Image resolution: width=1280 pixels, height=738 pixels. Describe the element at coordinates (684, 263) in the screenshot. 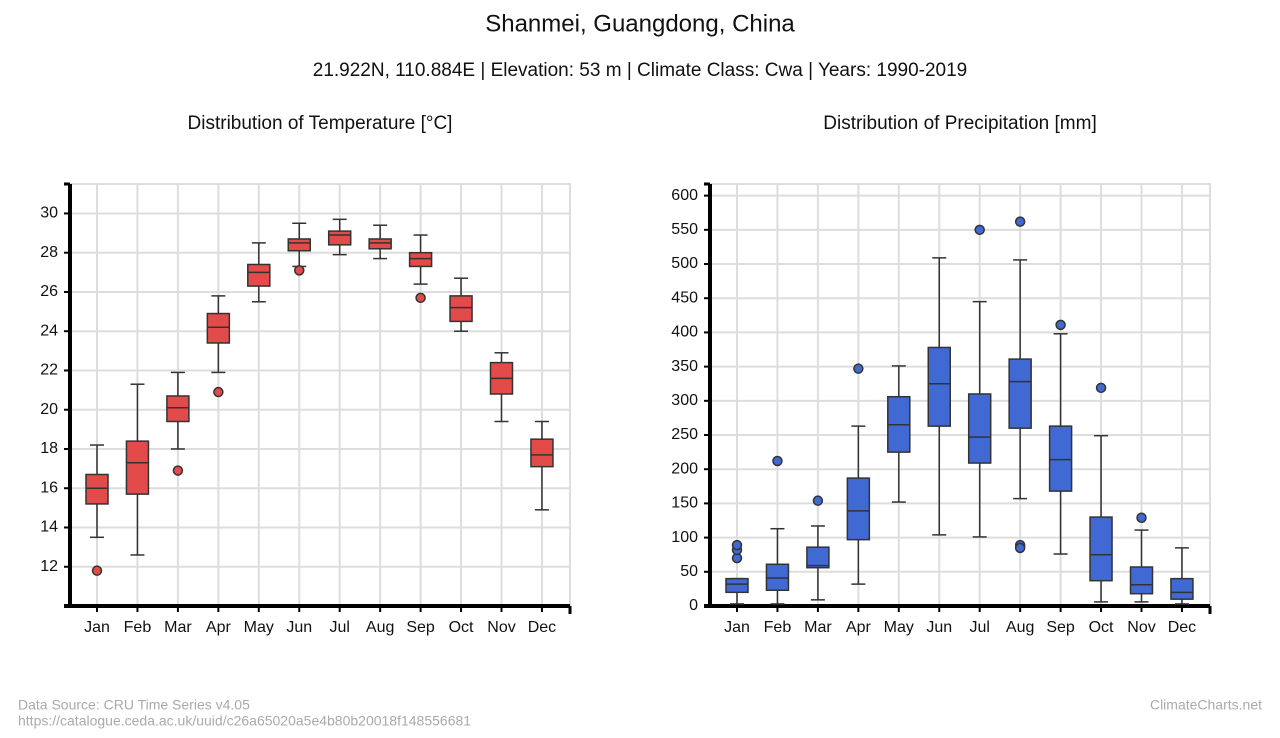

I see `y-tick-label: 500` at that location.